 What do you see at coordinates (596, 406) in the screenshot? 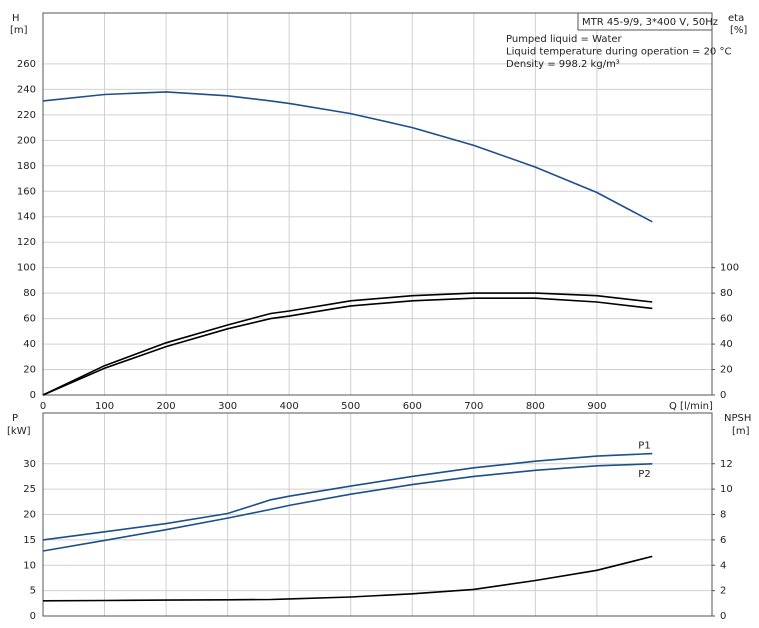
I see `x-tick-label: 900` at bounding box center [596, 406].